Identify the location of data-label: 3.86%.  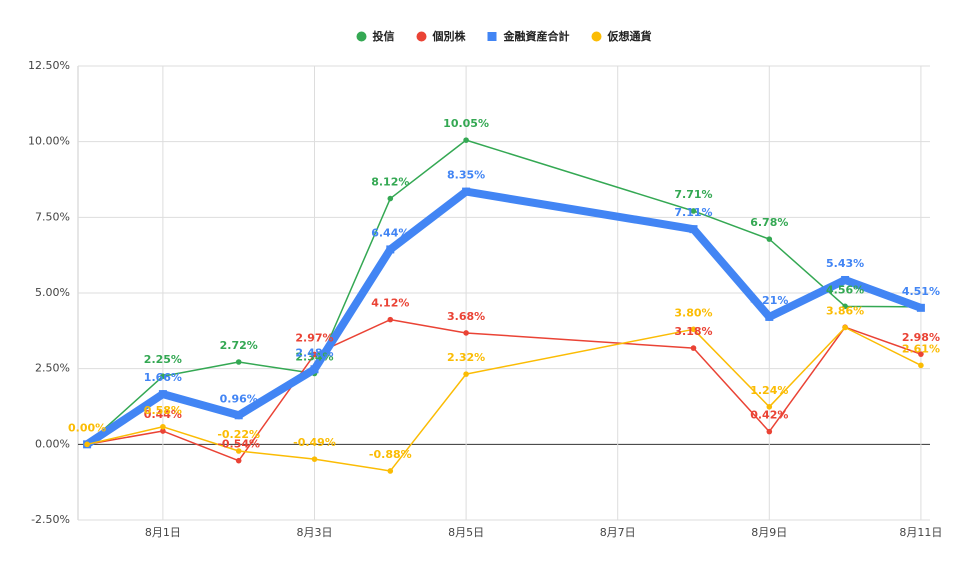
(845, 311).